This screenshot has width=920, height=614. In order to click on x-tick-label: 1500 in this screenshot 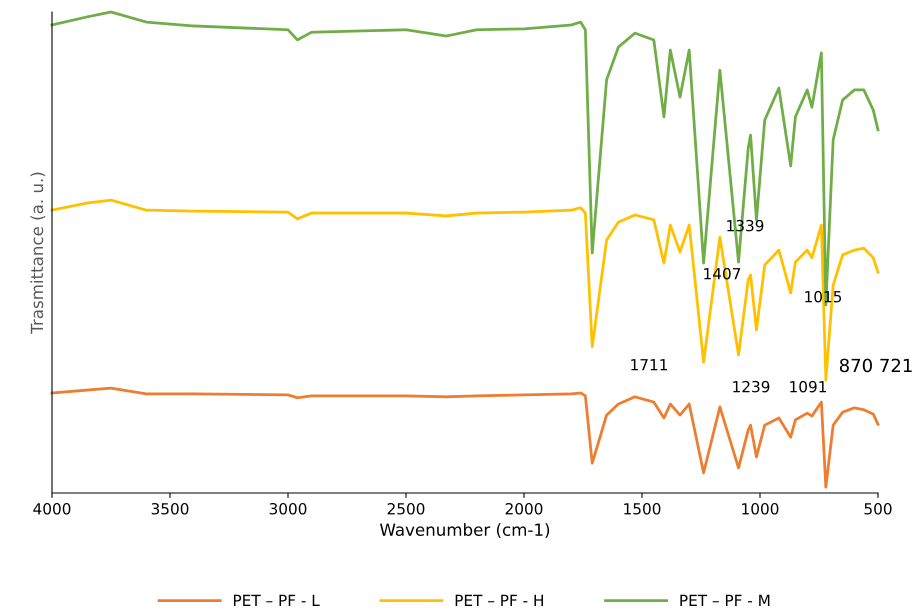, I will do `click(642, 508)`.